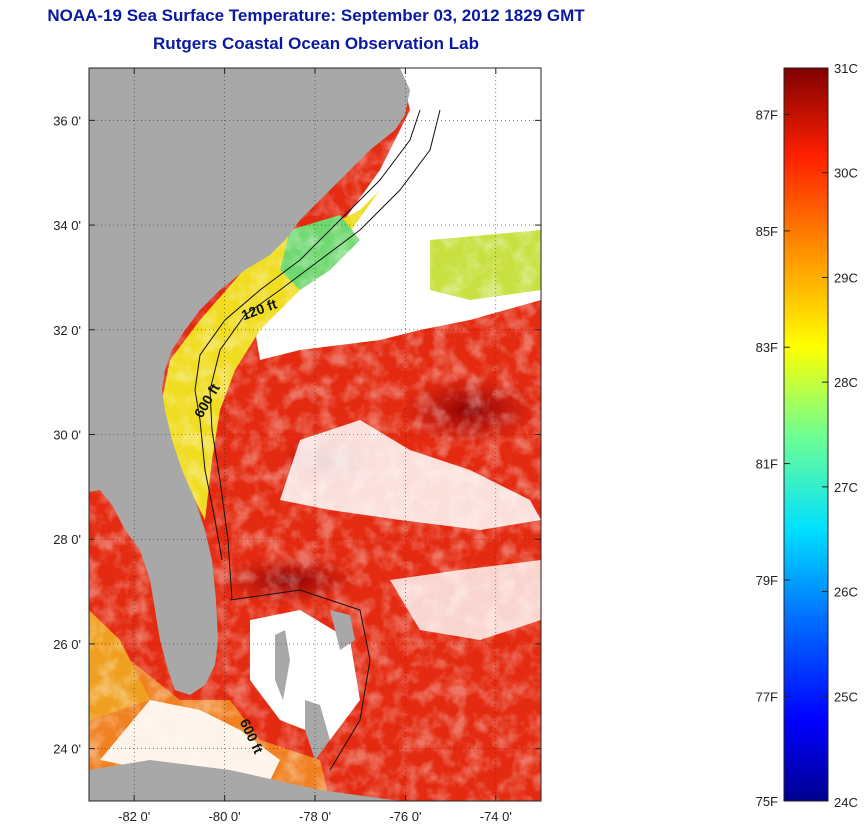 The height and width of the screenshot is (832, 865). I want to click on colorbar-label-fahrenheit: 81F, so click(767, 464).